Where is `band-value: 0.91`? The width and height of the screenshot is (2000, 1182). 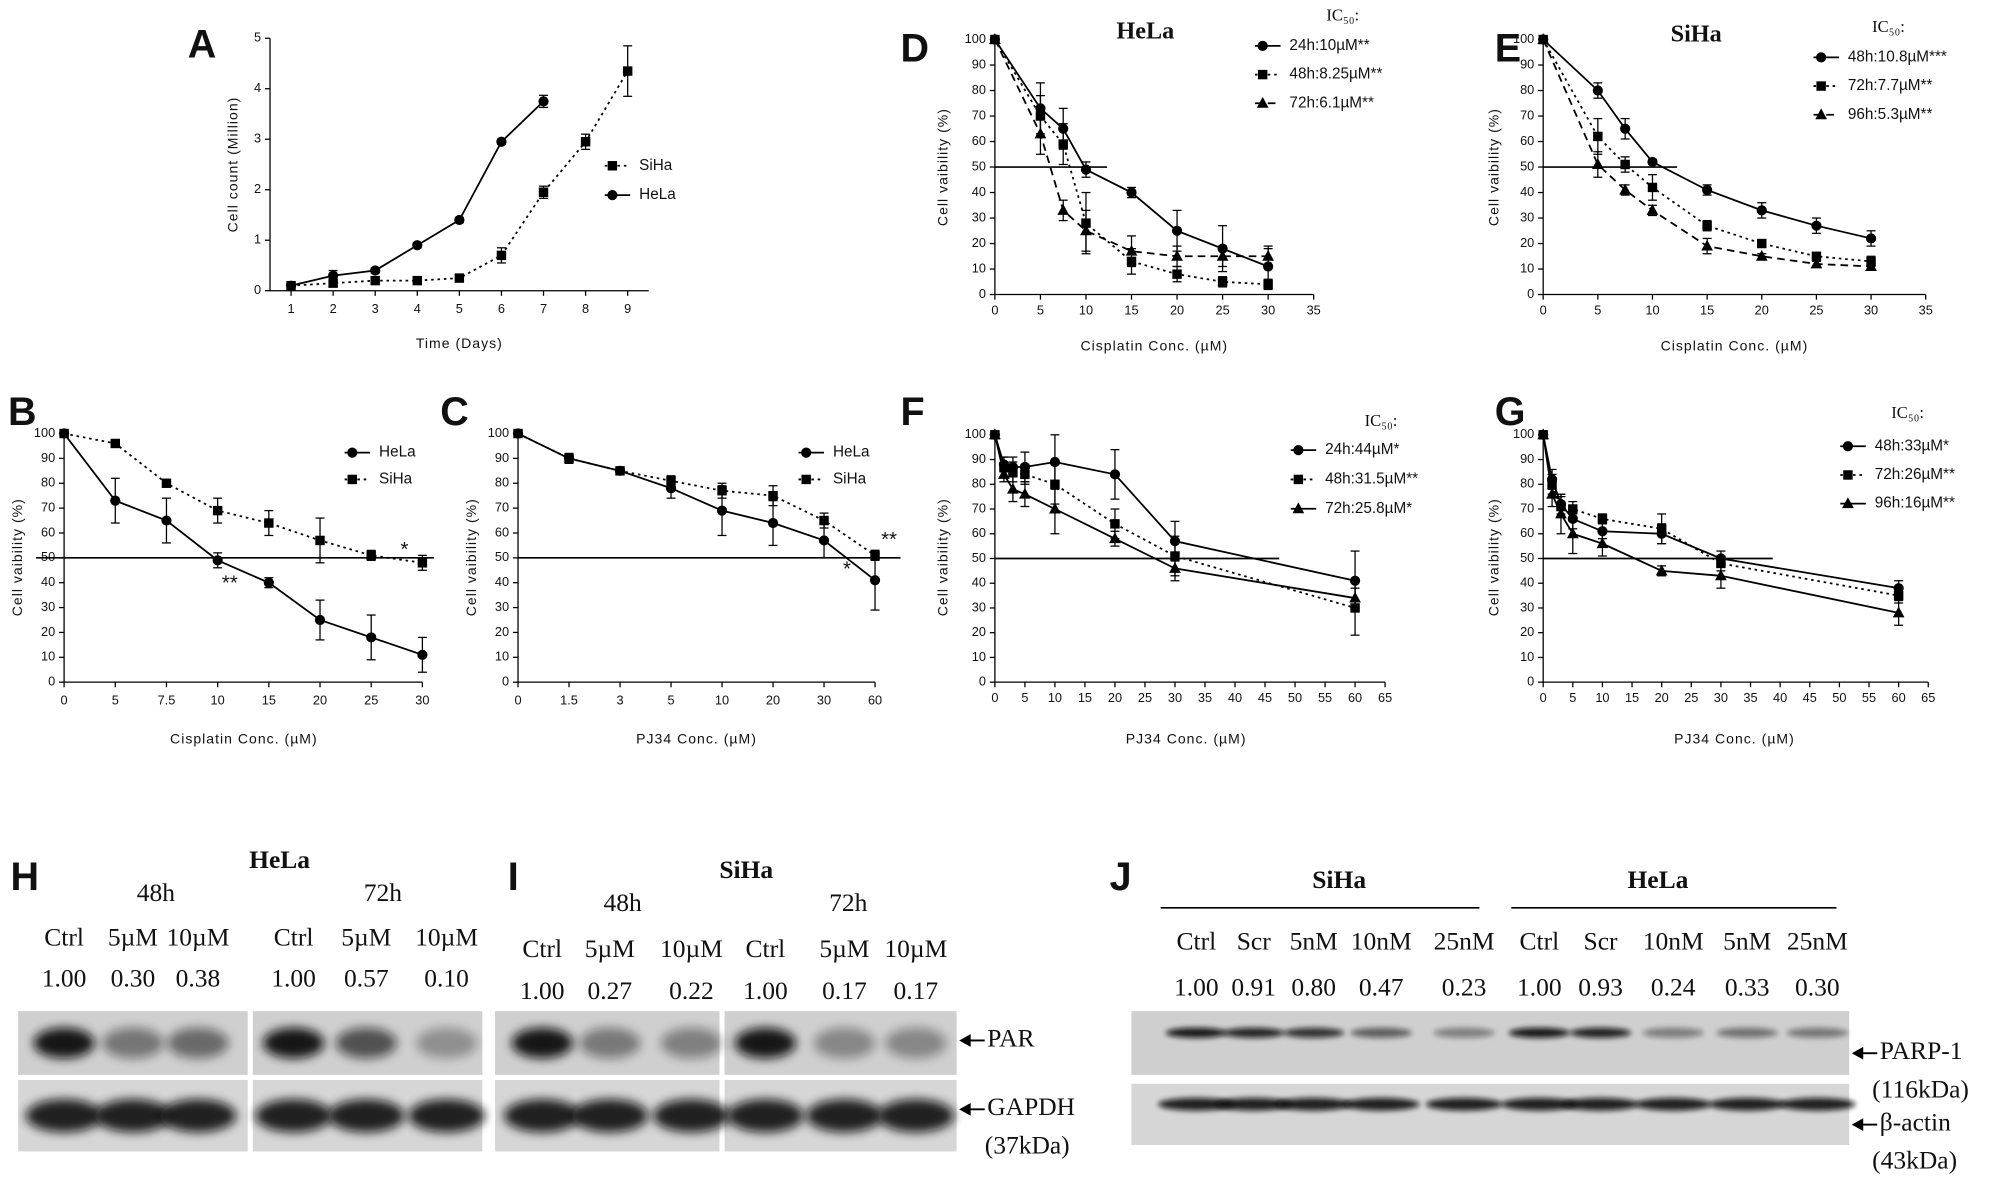
band-value: 0.91 is located at coordinates (1253, 986).